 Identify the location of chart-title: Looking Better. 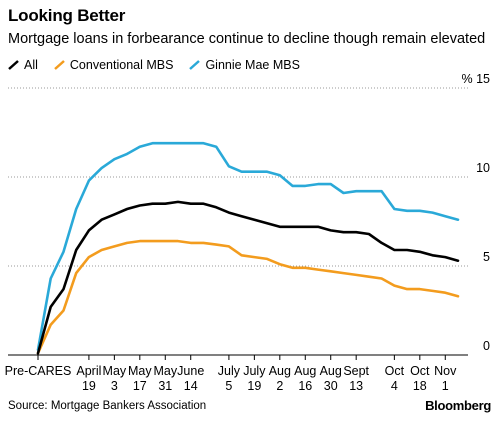
(67, 15).